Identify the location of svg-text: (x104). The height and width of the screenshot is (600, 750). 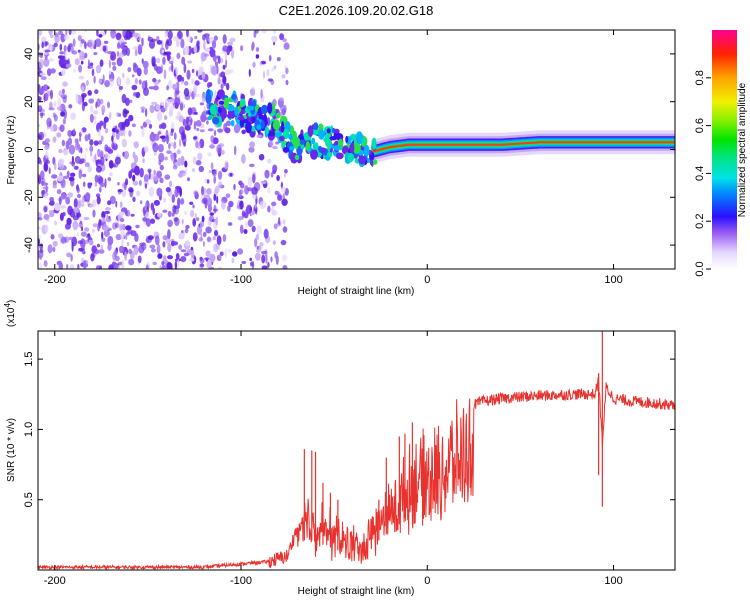
(10, 313).